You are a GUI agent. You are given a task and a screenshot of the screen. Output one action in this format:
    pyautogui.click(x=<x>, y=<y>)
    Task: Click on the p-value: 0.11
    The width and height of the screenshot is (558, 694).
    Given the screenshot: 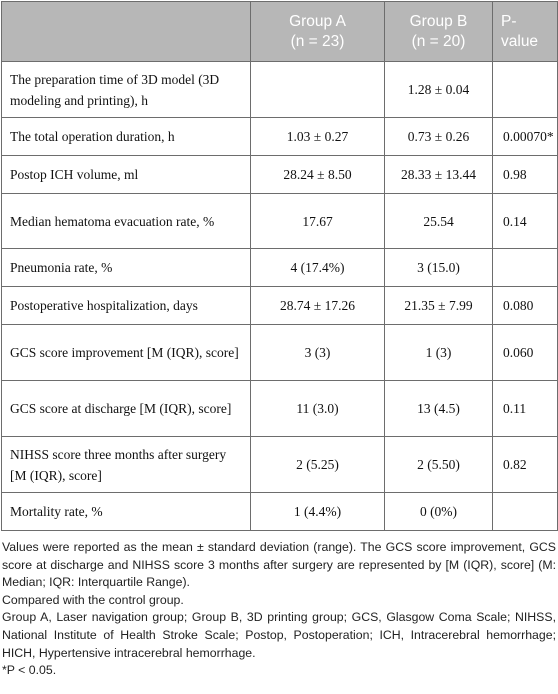 What is the action you would take?
    pyautogui.click(x=525, y=408)
    